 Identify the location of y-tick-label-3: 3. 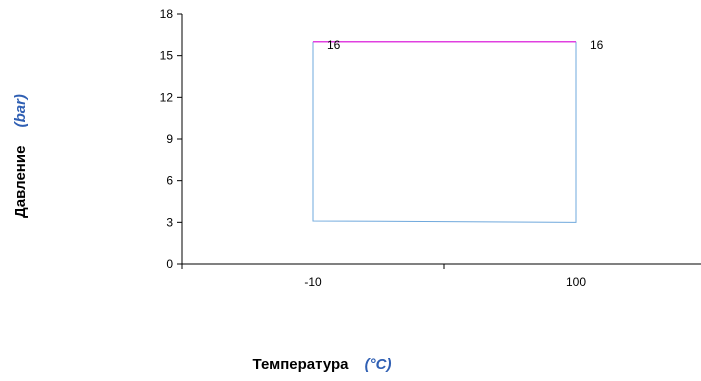
(169, 222).